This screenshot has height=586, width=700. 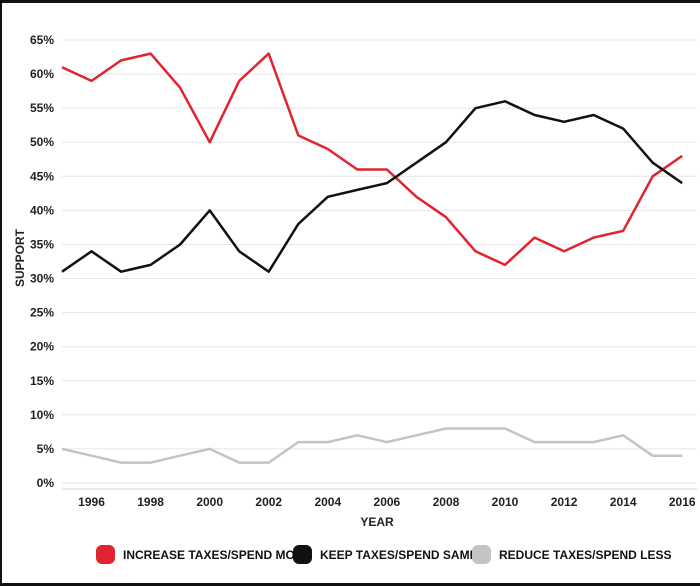 What do you see at coordinates (377, 522) in the screenshot?
I see `x-axis-title: YEAR` at bounding box center [377, 522].